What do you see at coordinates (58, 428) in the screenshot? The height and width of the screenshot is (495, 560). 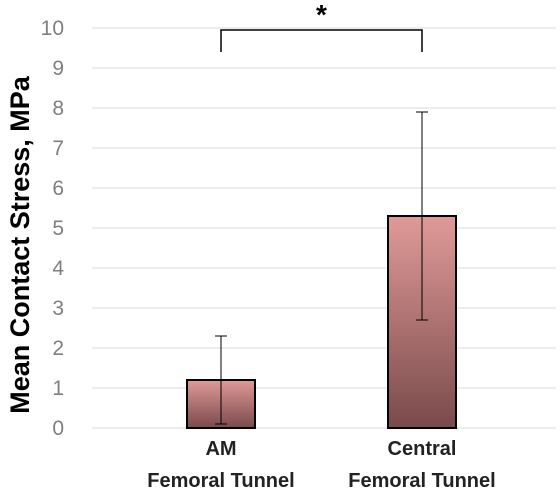 I see `y-tick-label: 0` at bounding box center [58, 428].